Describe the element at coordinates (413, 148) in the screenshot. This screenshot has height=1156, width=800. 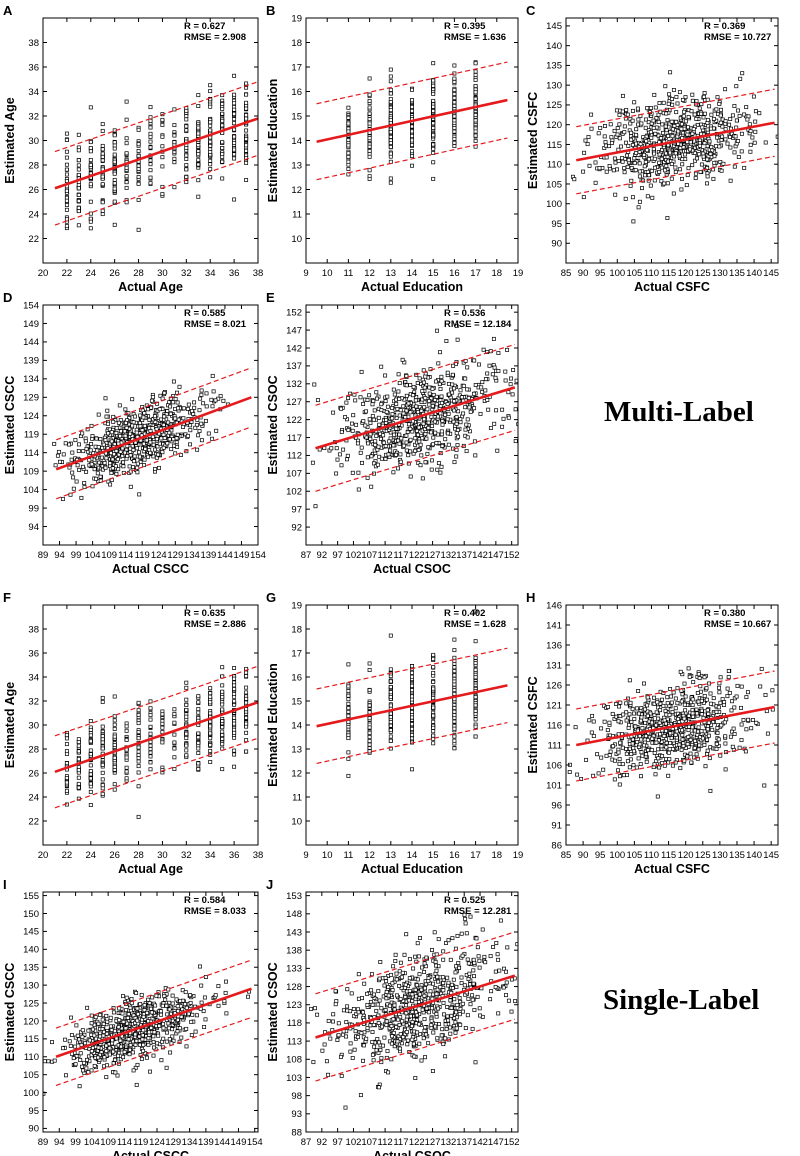
I see `x-axis-ticks: 9 10 11 12 13 14 15 16 17 18 19` at that location.